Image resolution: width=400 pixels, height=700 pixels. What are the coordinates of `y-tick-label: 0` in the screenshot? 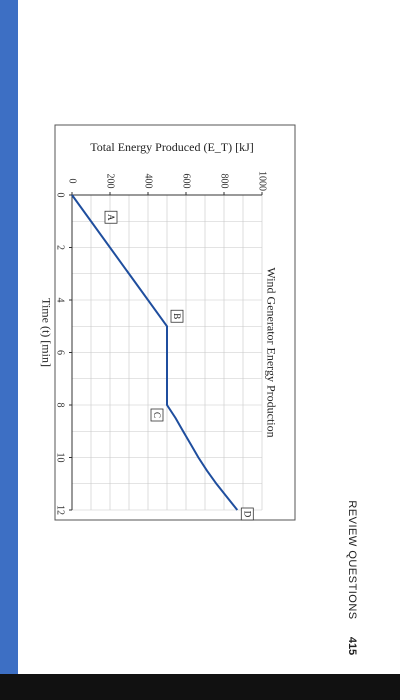 It's located at (72, 181).